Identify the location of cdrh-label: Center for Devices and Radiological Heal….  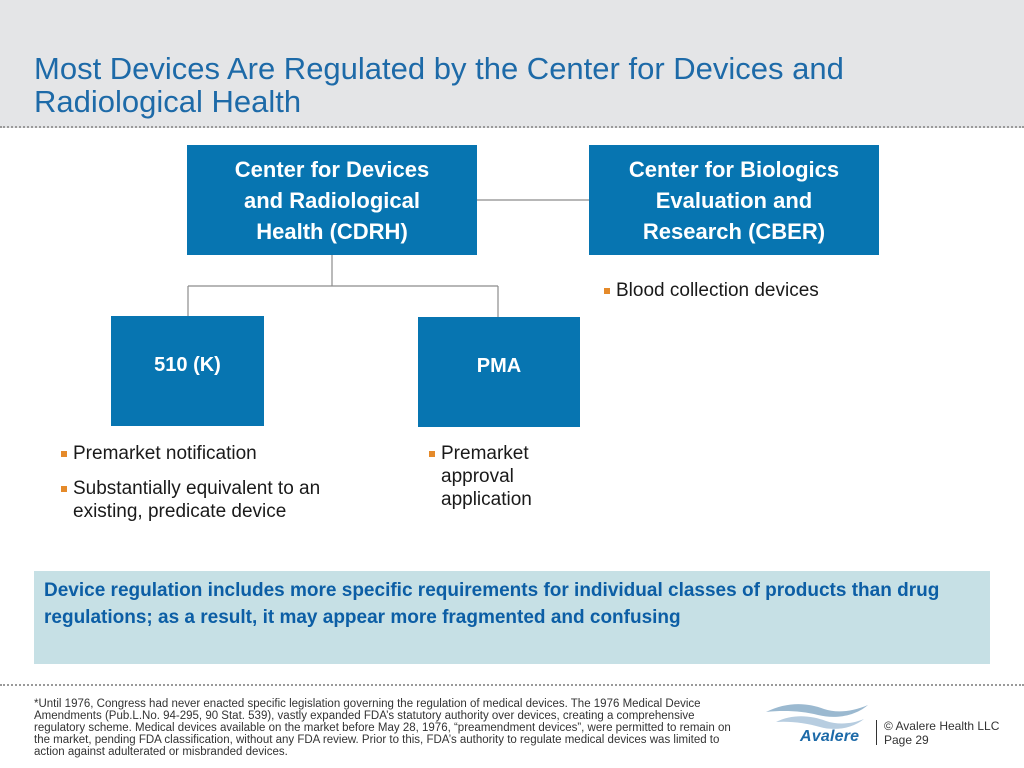
(332, 200).